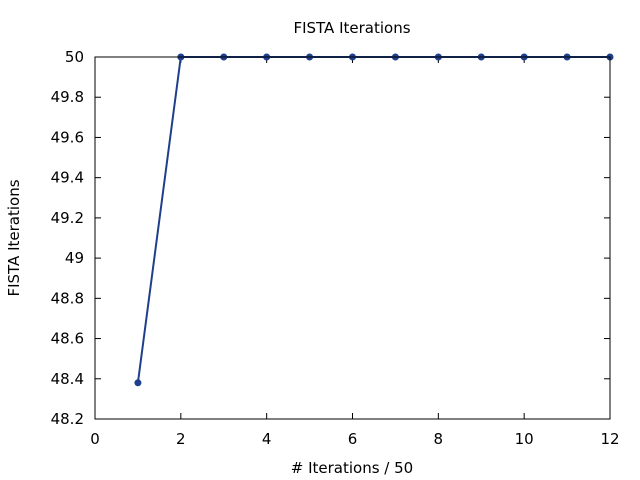 The image size is (640, 480). I want to click on y-tick-label: 48.6, so click(67, 339).